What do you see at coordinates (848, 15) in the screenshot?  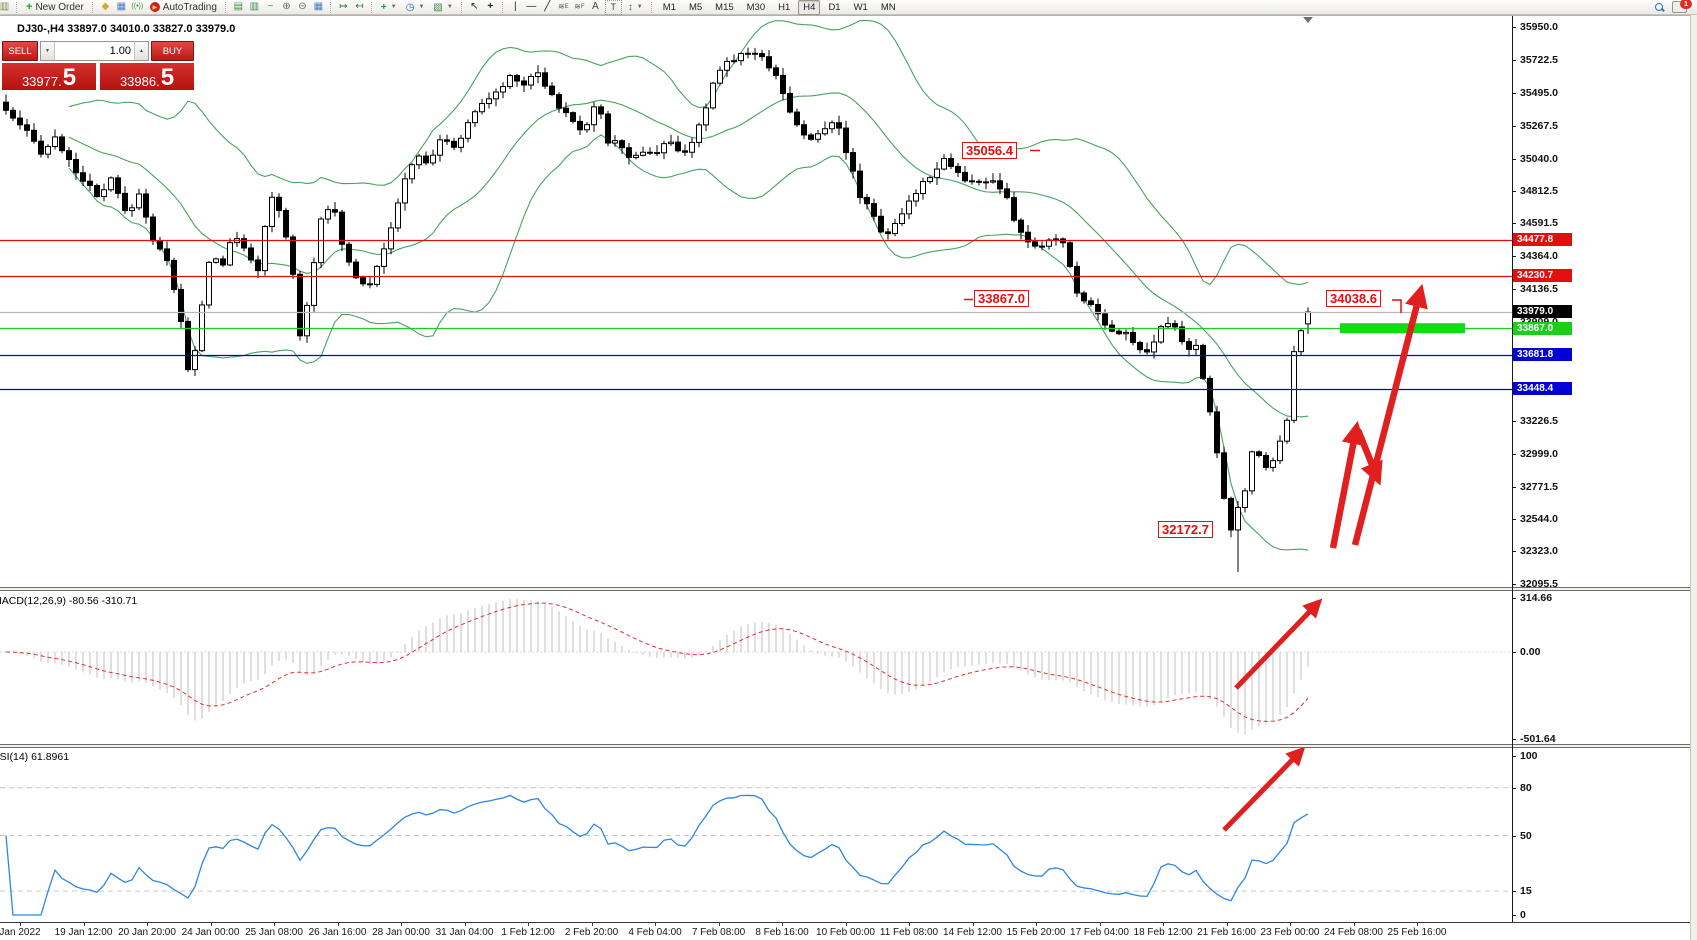 I see `chart-top-edge` at bounding box center [848, 15].